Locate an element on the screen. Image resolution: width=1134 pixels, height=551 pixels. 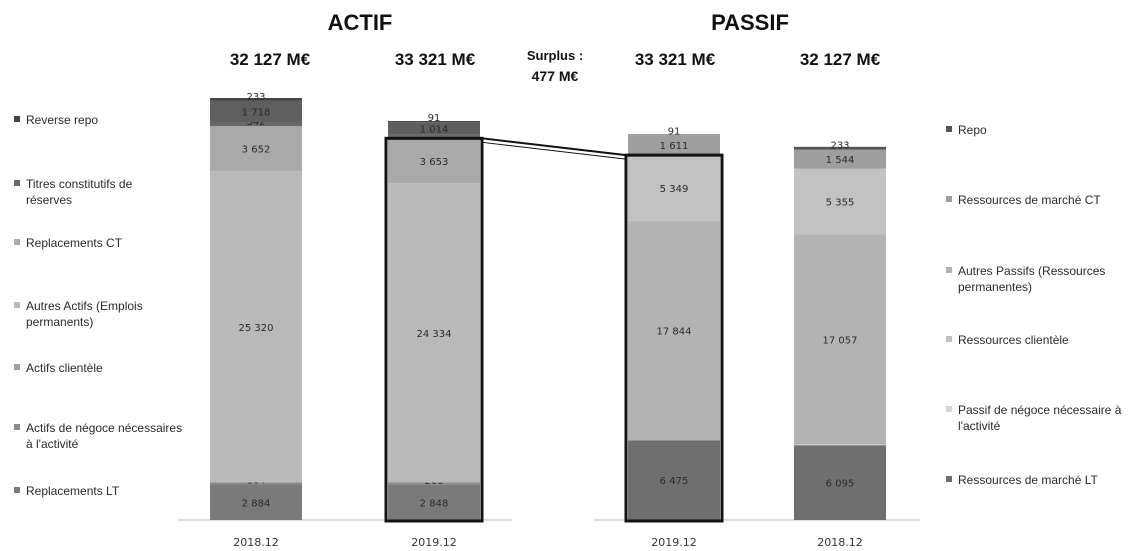
legend-label: Replacements CT is located at coordinates (74, 243).